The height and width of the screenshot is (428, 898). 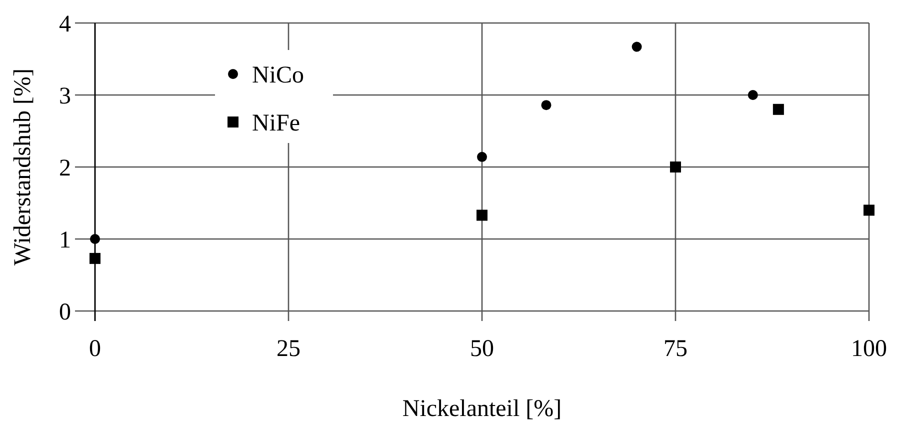 What do you see at coordinates (276, 123) in the screenshot?
I see `legend-label: NiFe` at bounding box center [276, 123].